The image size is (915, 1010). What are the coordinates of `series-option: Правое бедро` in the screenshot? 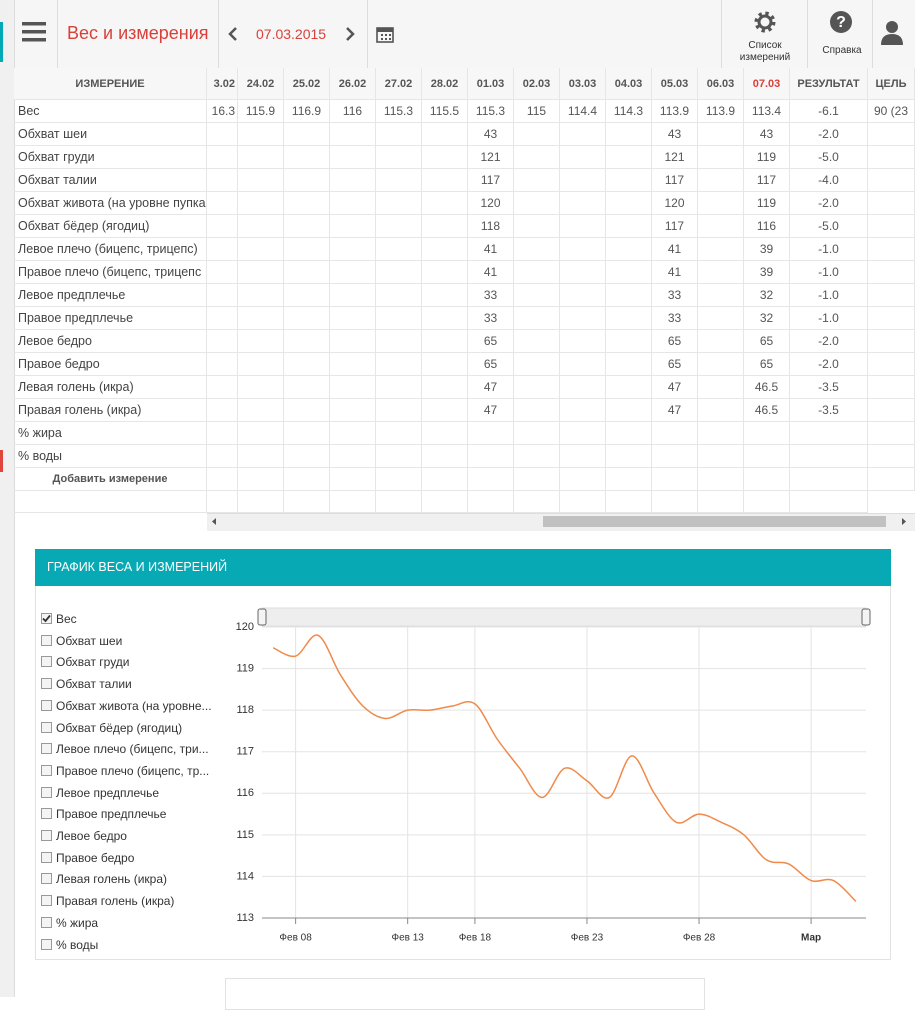 It's located at (87, 858).